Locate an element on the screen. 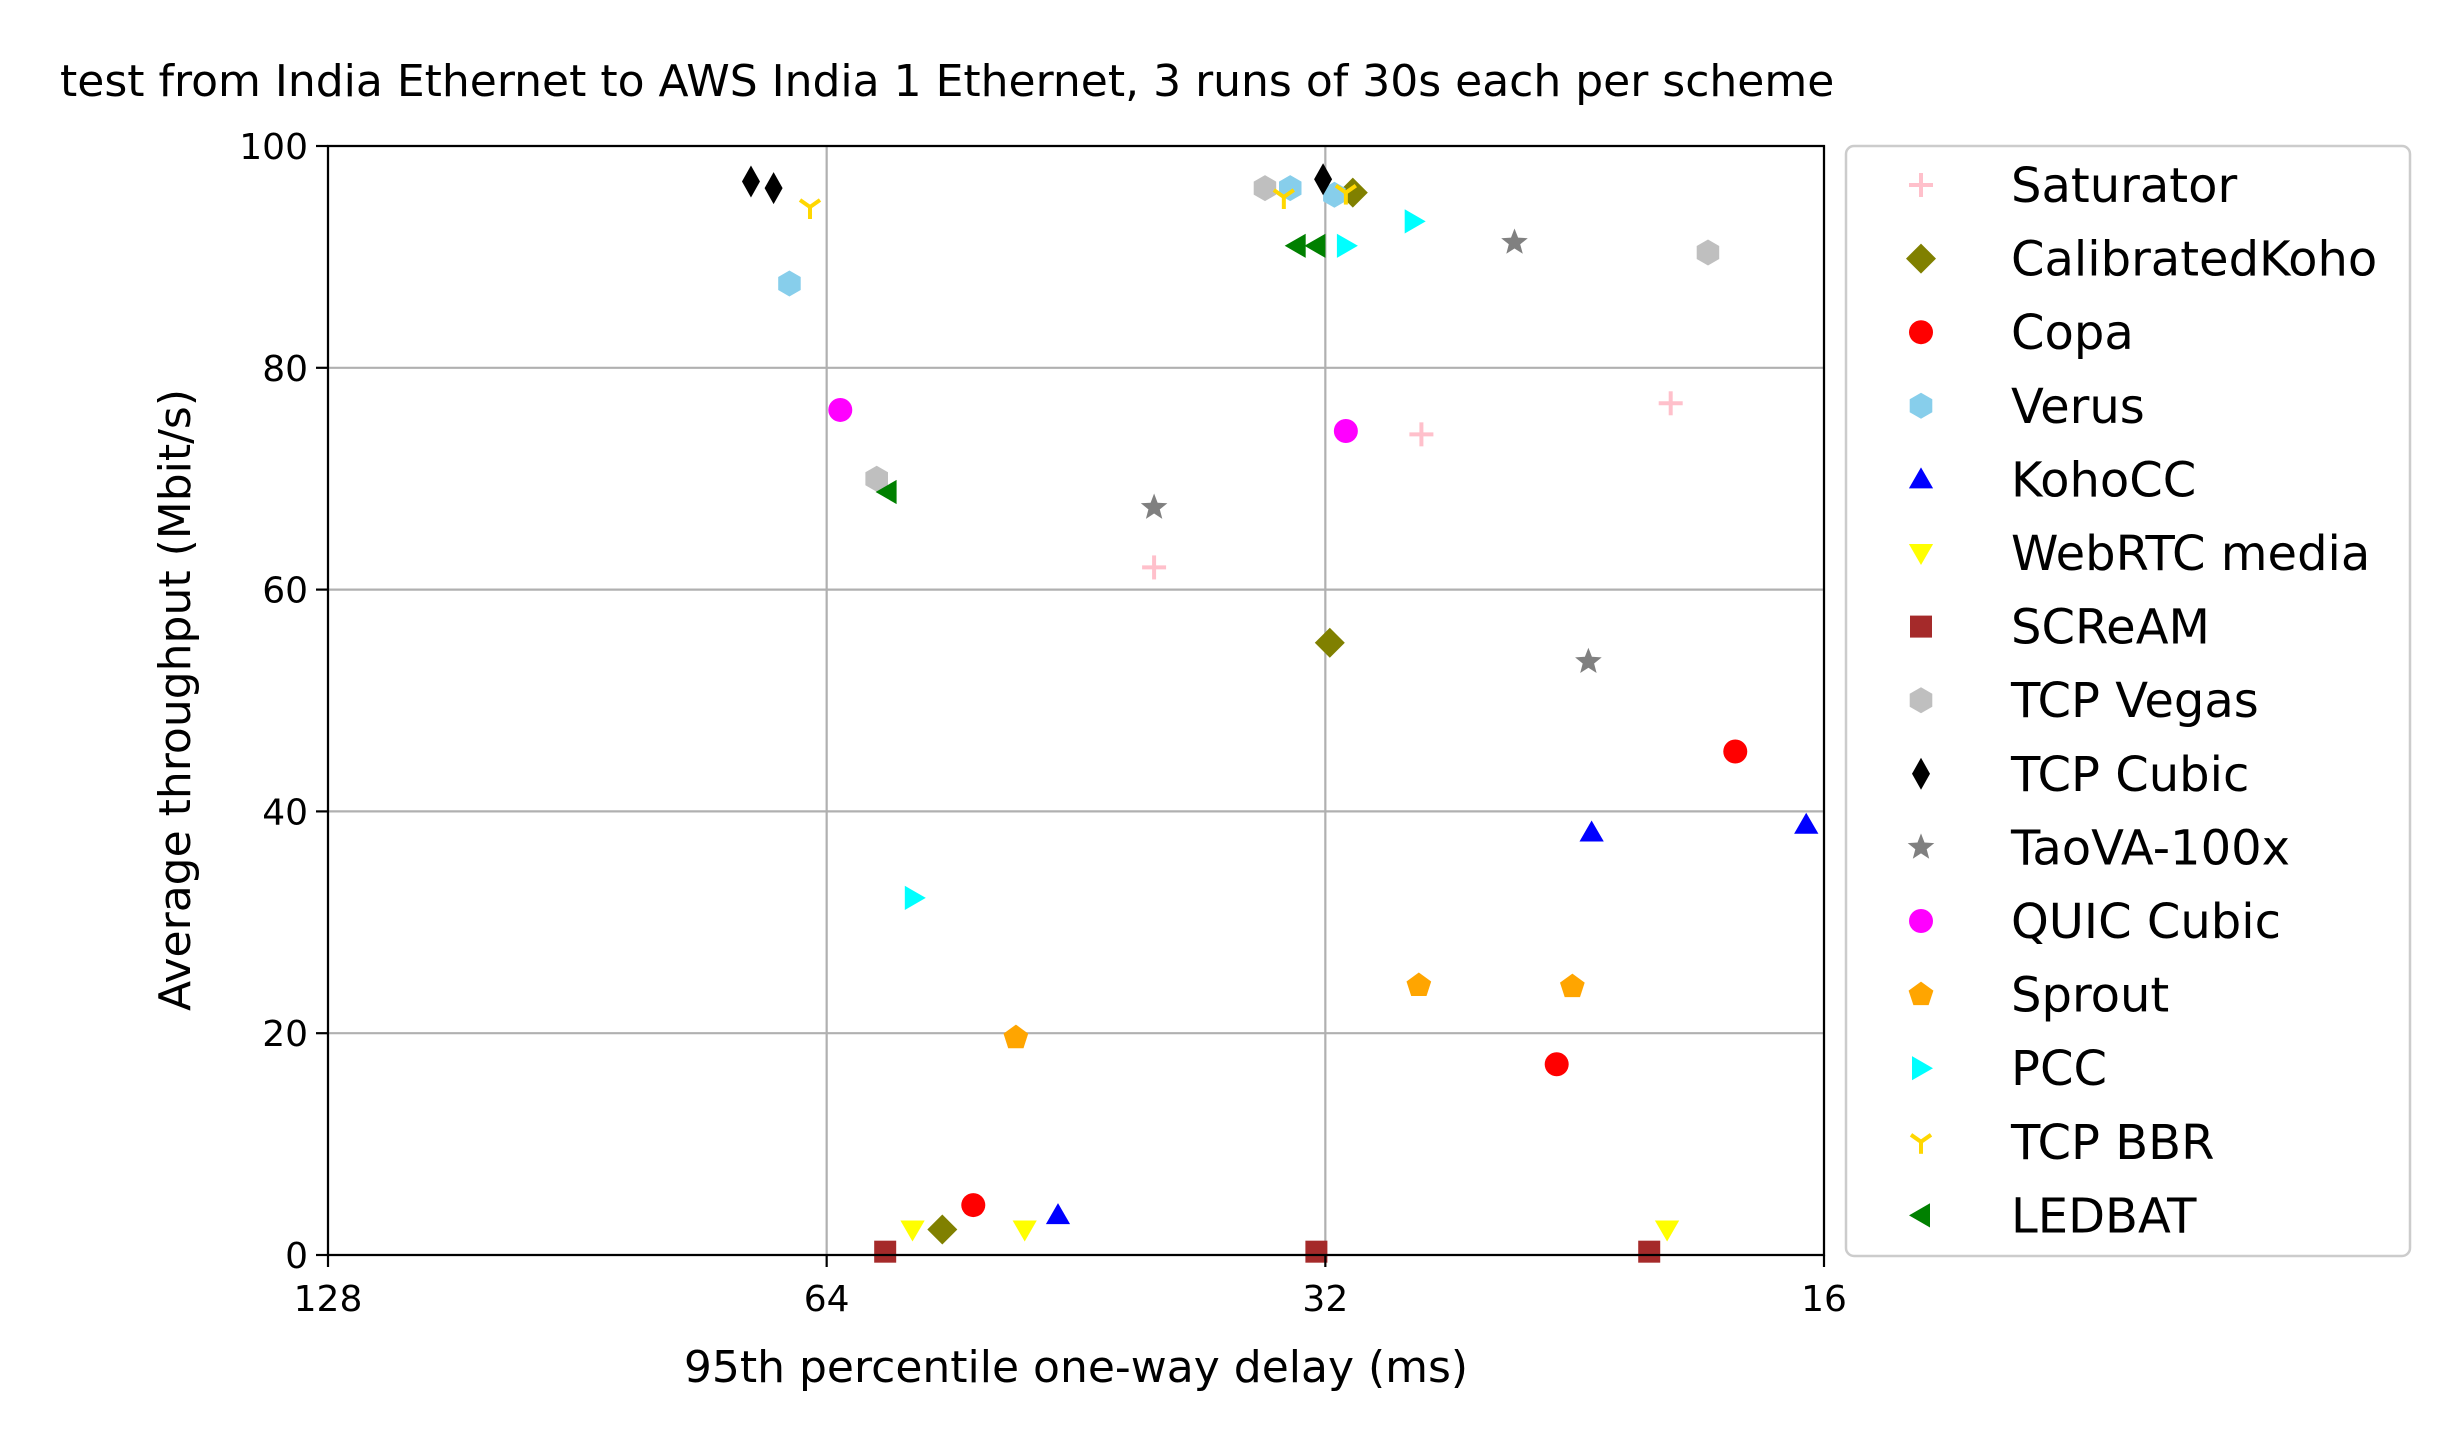  legend-label: TCP Vegas is located at coordinates (2134, 701).